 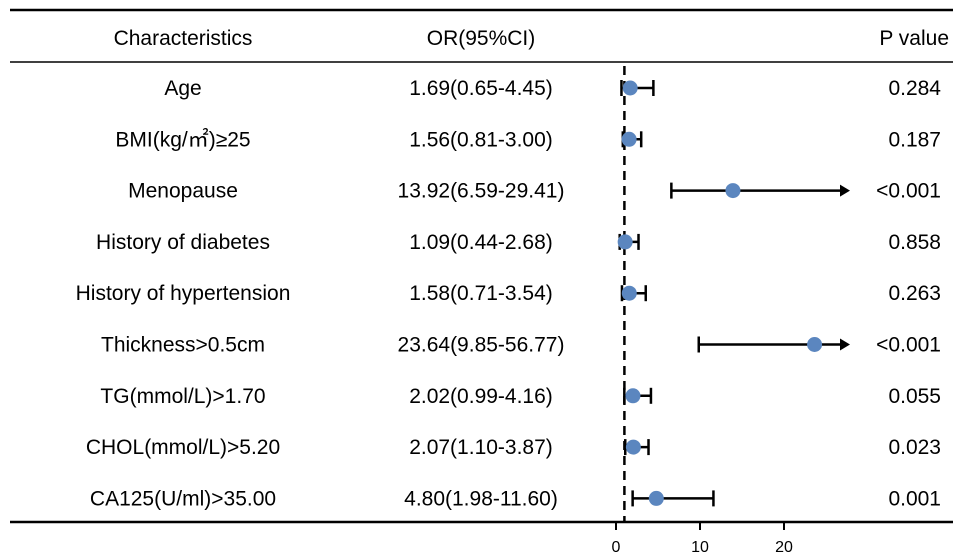 I want to click on row-or-ci: 2.07(1.10-3.87), so click(x=481, y=447).